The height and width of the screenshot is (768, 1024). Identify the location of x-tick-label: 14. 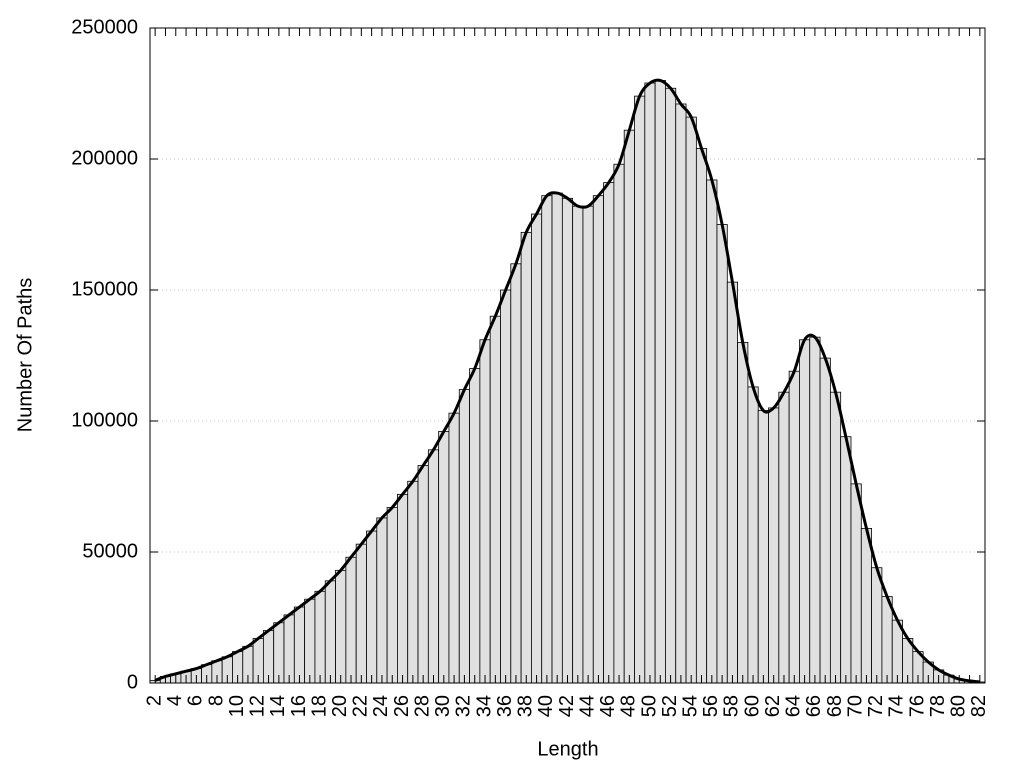
(278, 706).